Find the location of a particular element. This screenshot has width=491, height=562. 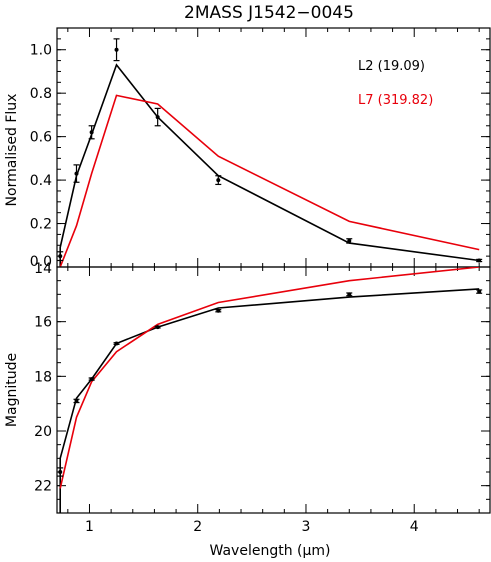

flux-y-tick-label: 0.2 is located at coordinates (41, 225).